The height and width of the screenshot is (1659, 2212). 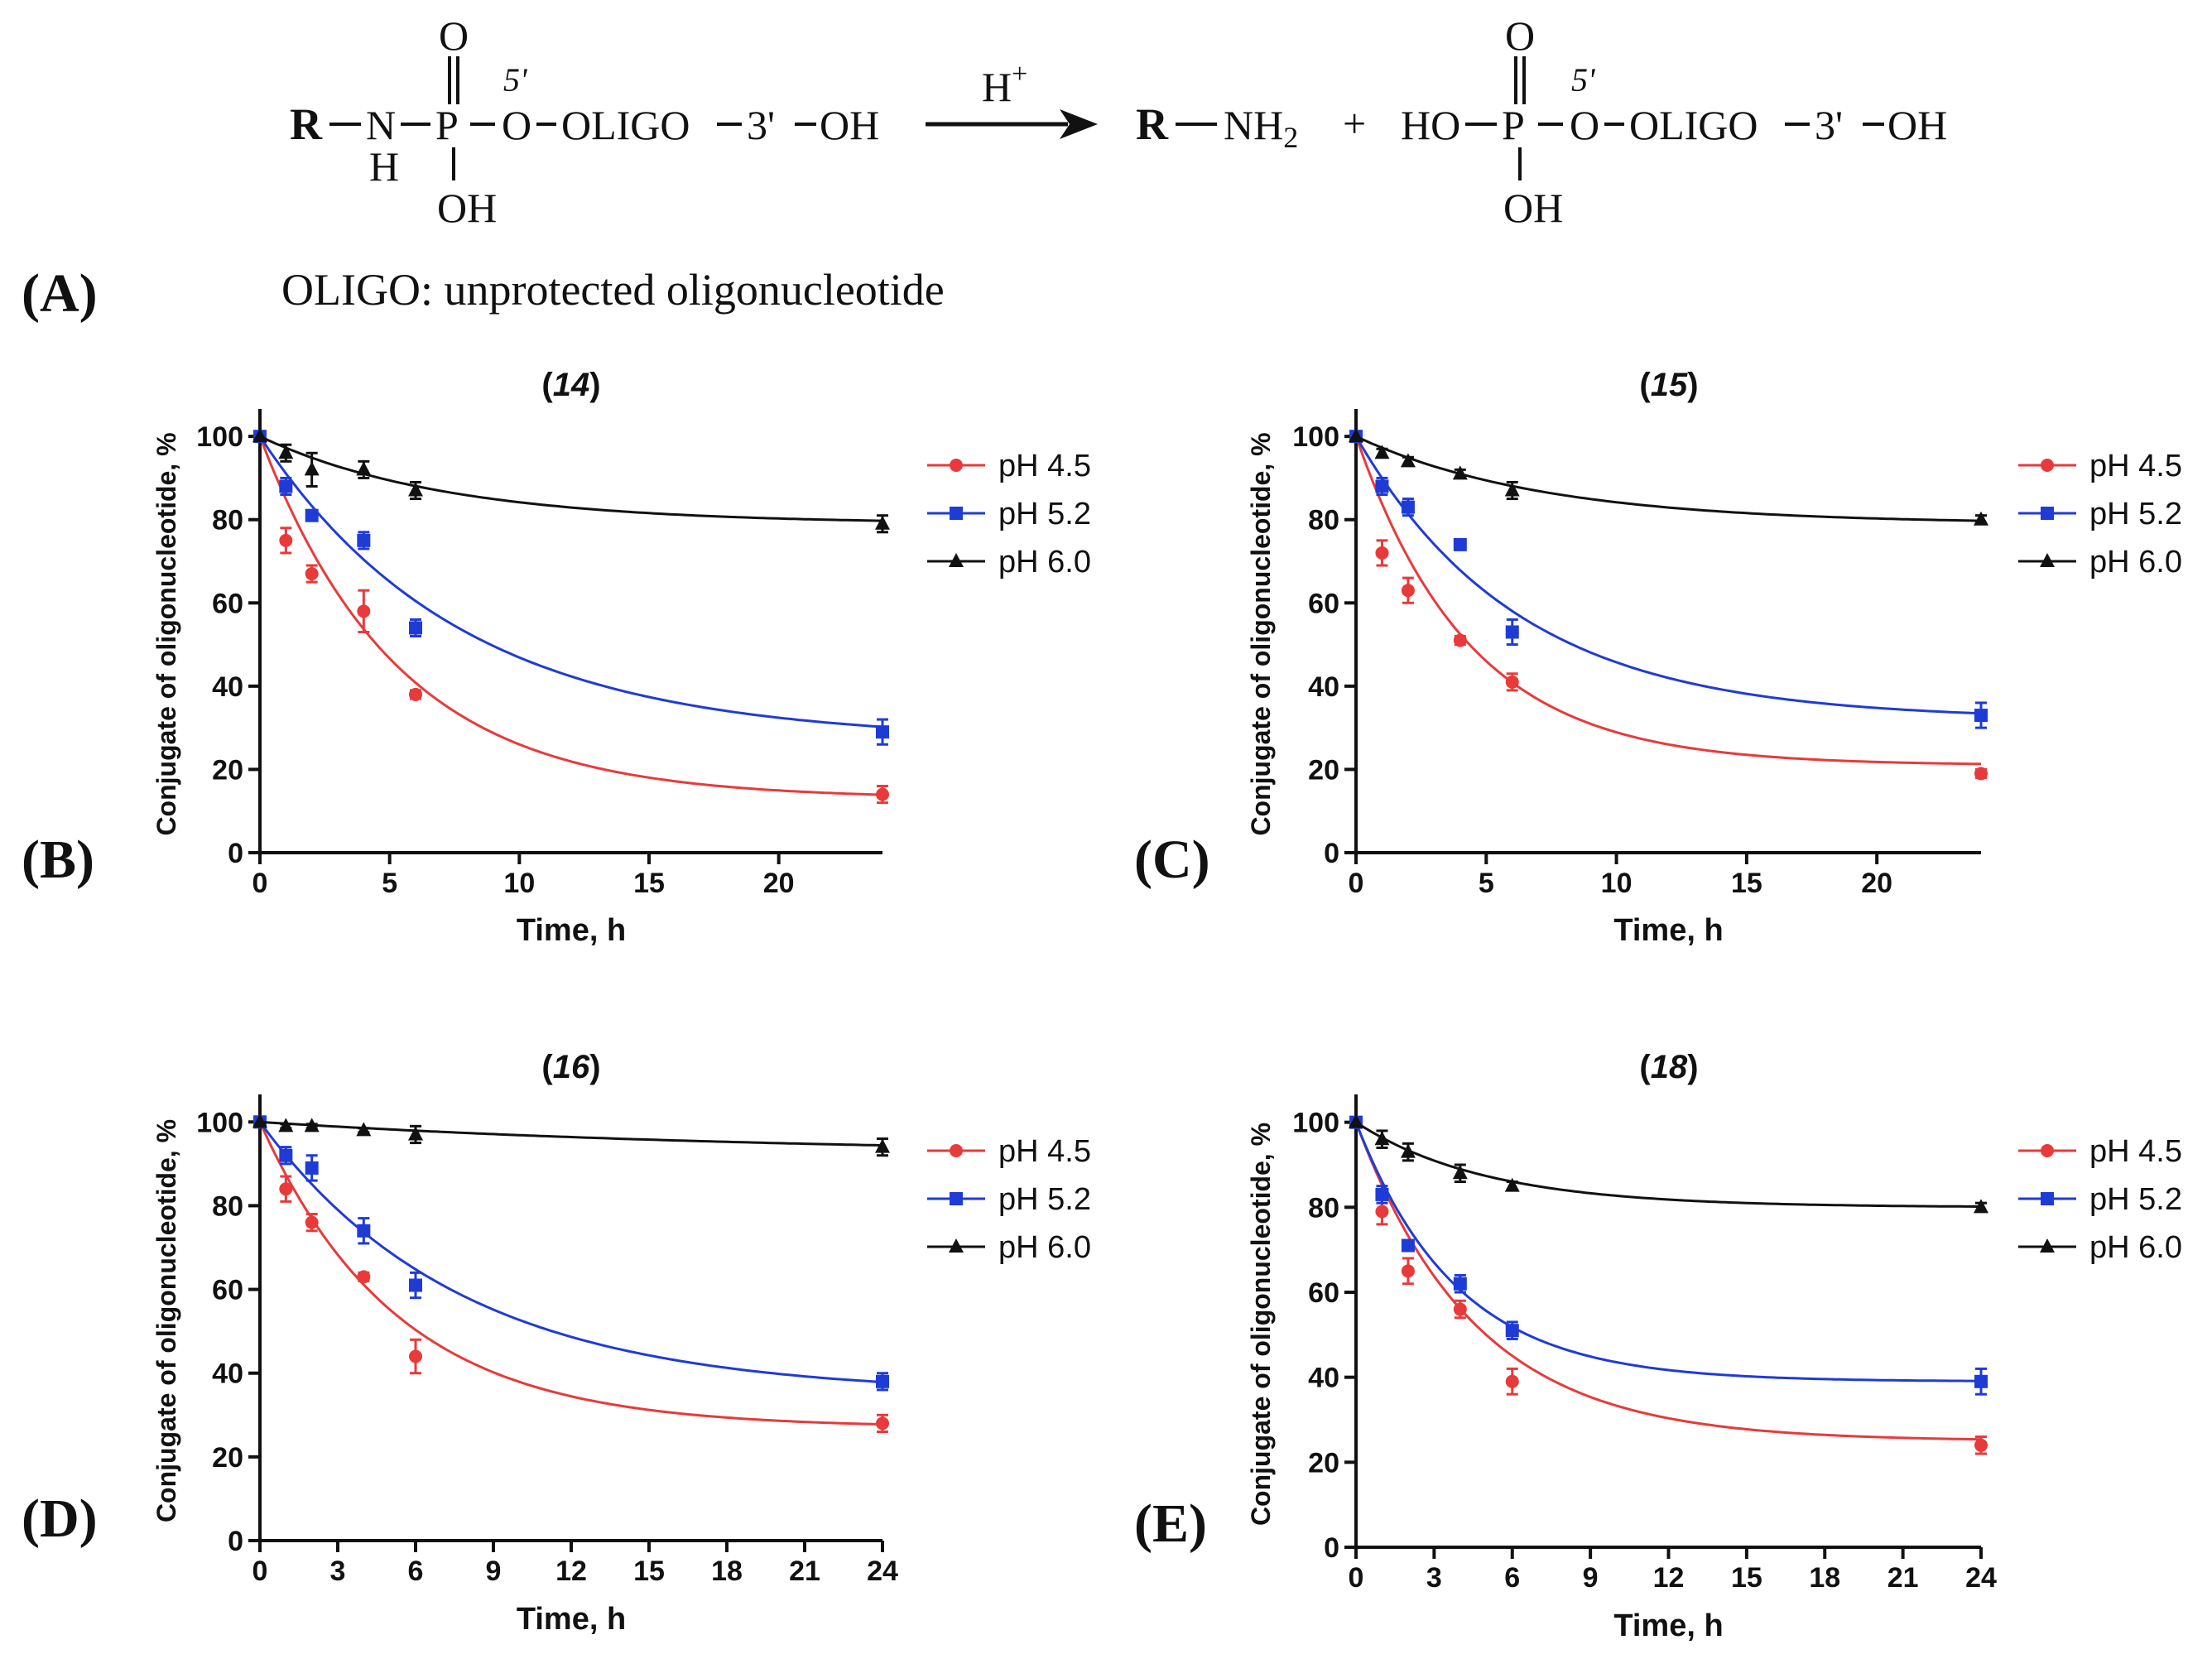 What do you see at coordinates (649, 883) in the screenshot?
I see `x-tick-label: 15` at bounding box center [649, 883].